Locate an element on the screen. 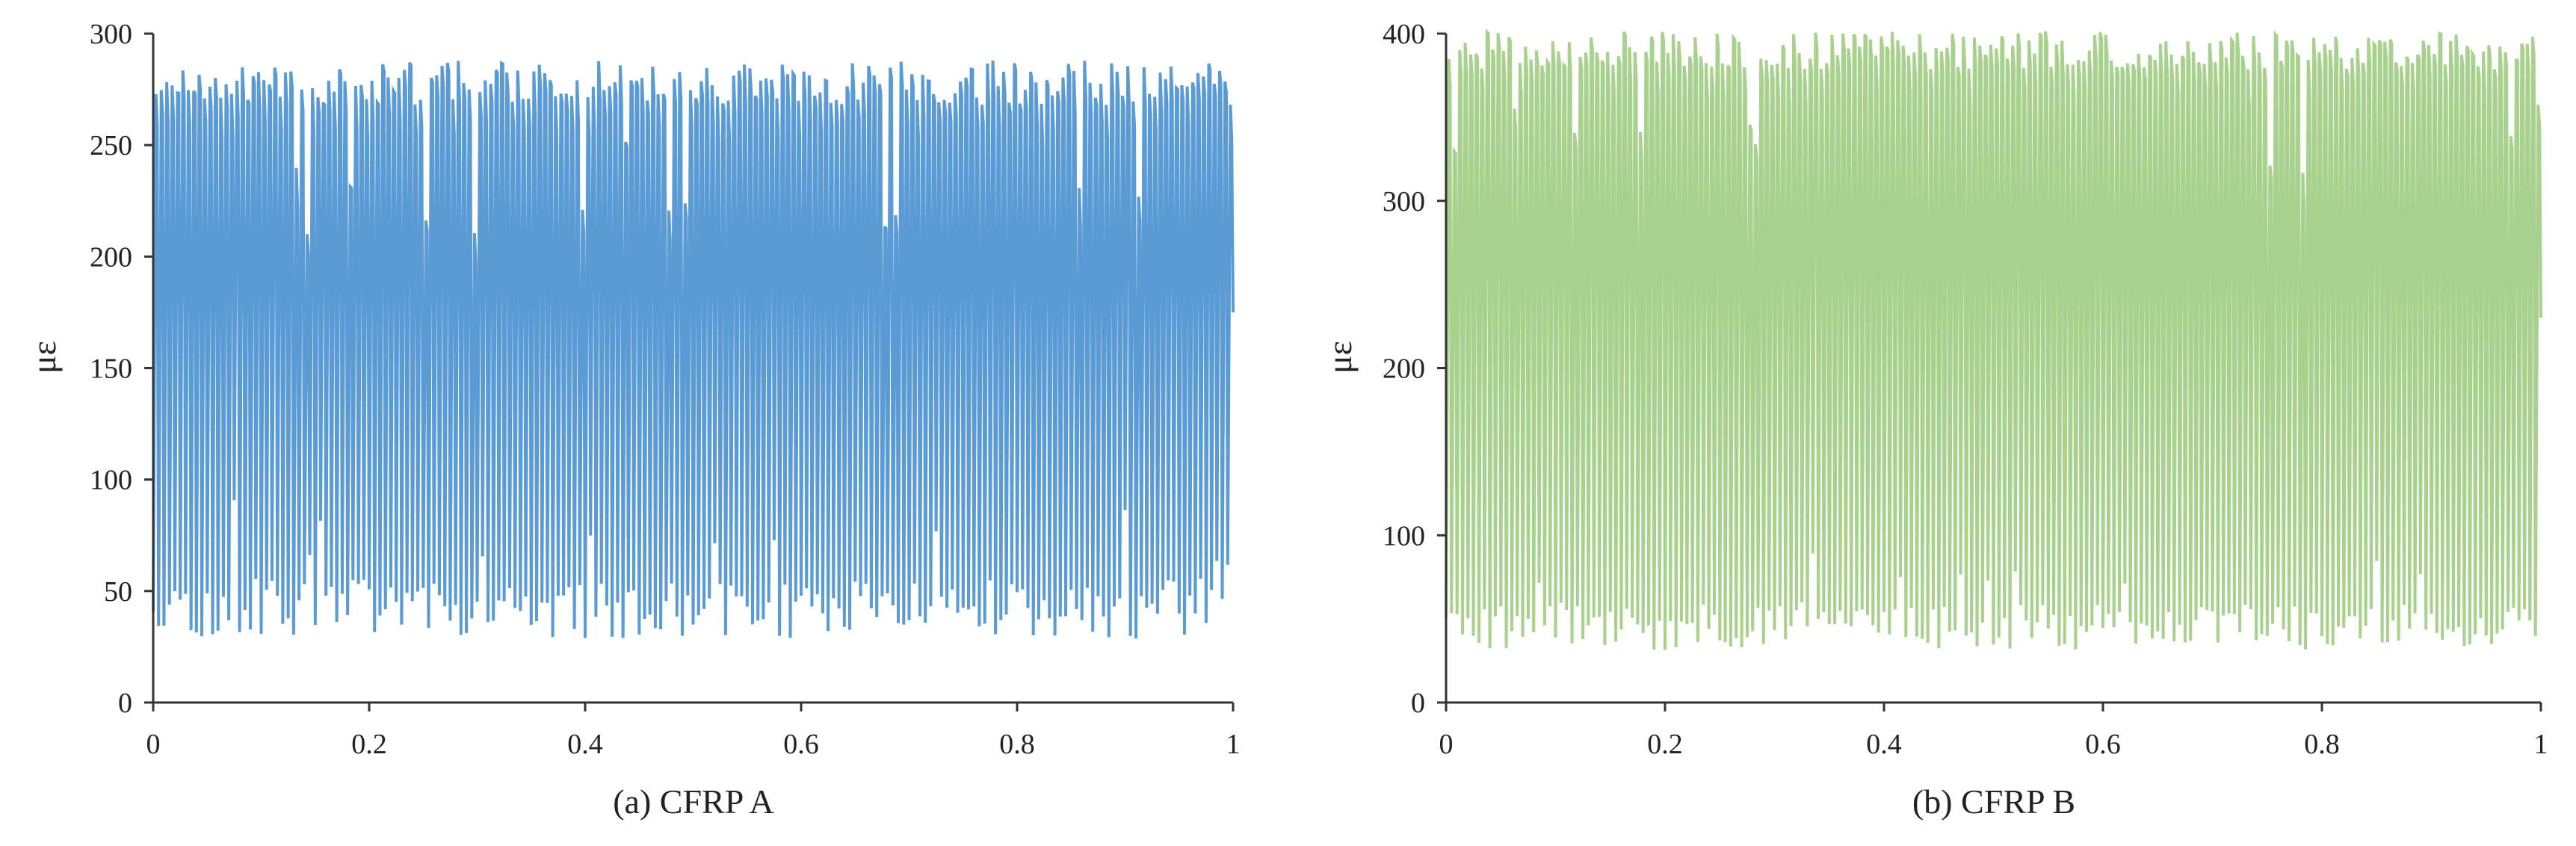 This screenshot has width=2576, height=846. panel-a-x-ticks: 0 0.2 0.4 0.6 0.8 1 is located at coordinates (694, 731).